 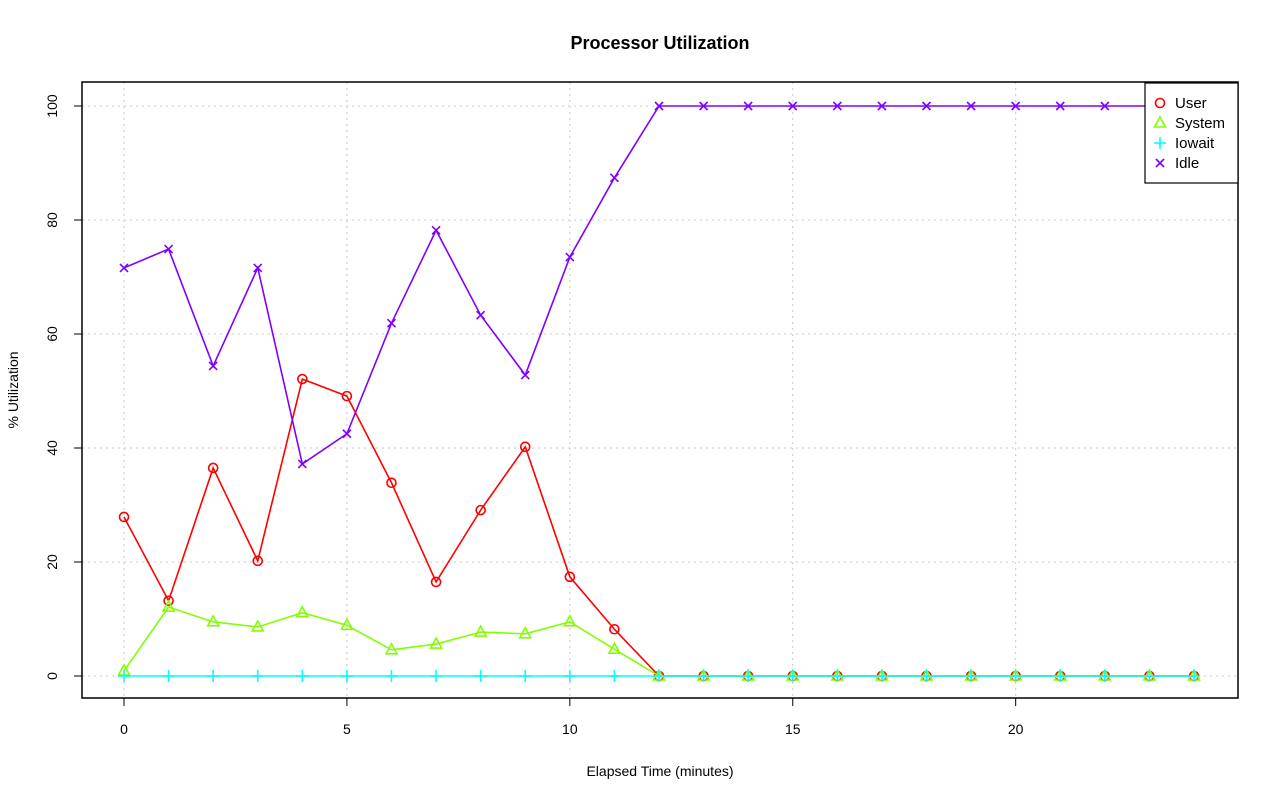 I want to click on y-tick-label: 20, so click(x=52, y=562).